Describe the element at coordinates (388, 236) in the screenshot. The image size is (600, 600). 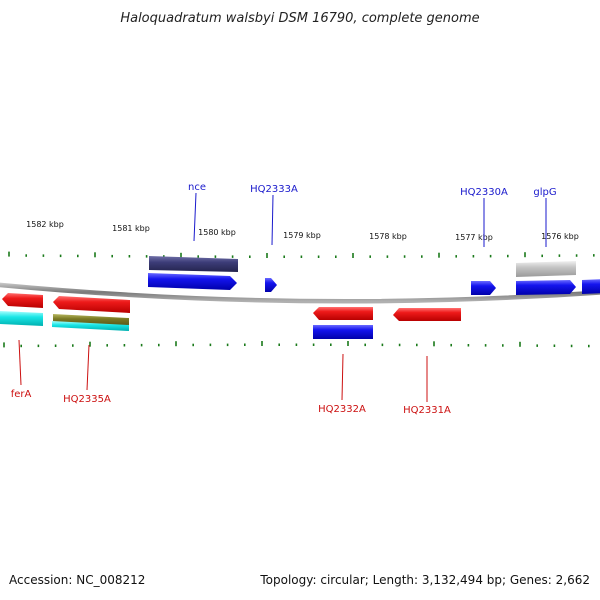
I see `tick-label-1578: 1578 kbp` at that location.